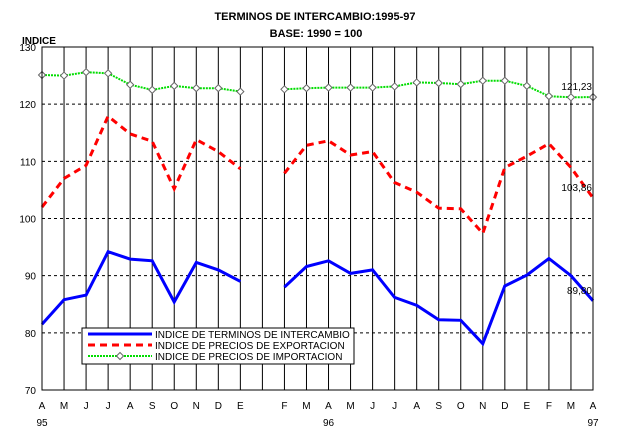 The image size is (642, 436). What do you see at coordinates (120, 356) in the screenshot?
I see `legend-swatch-imports-marker` at bounding box center [120, 356].